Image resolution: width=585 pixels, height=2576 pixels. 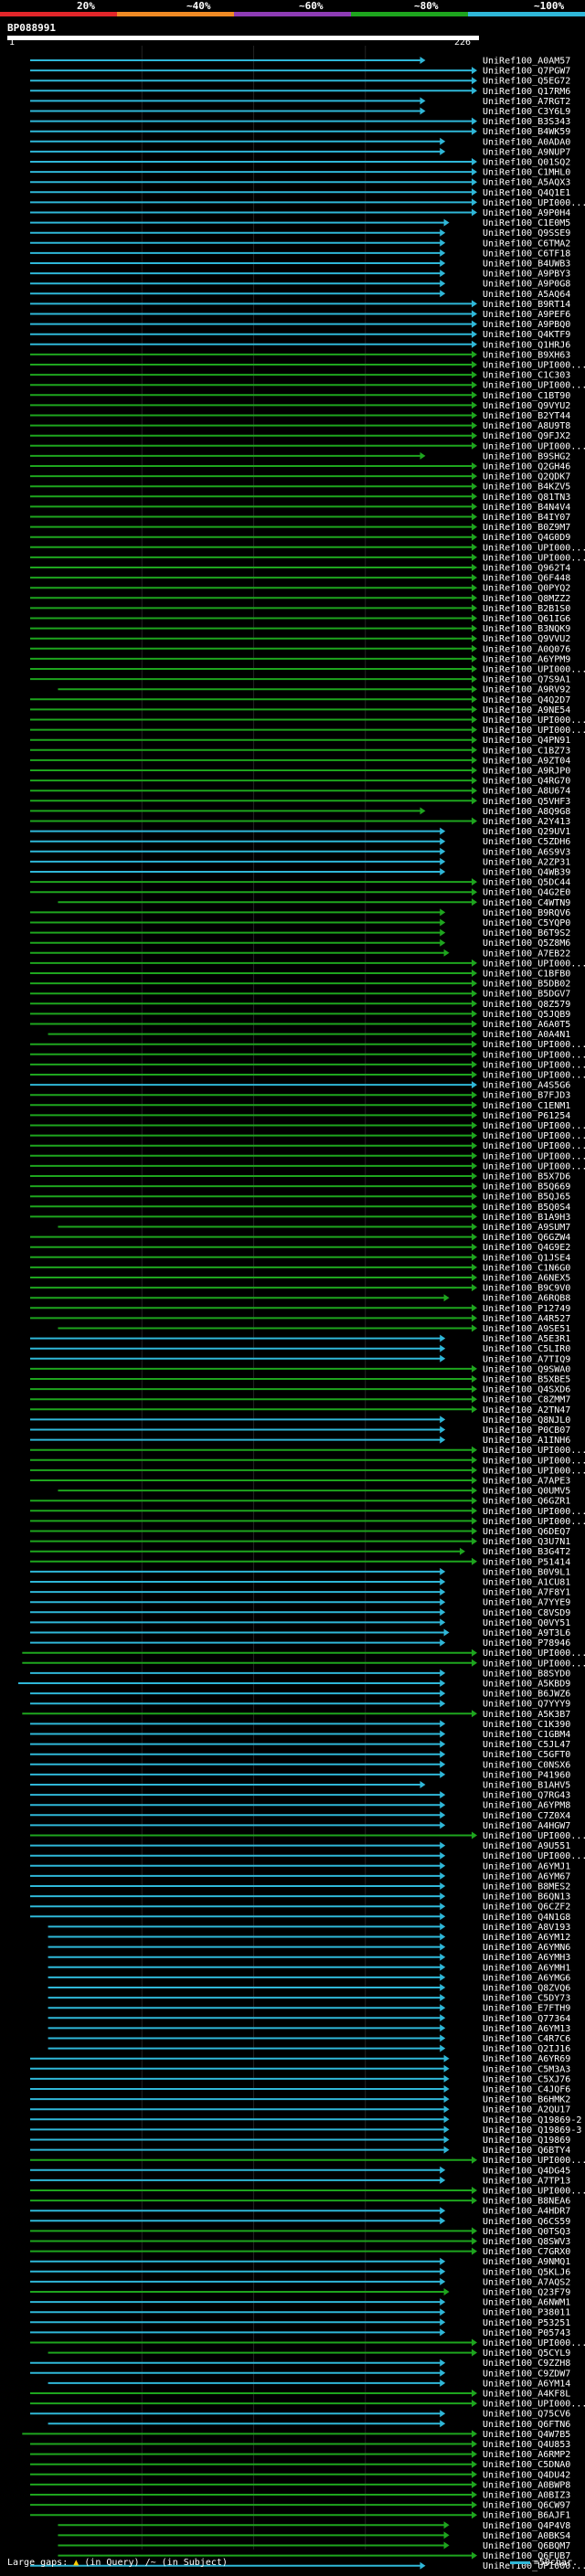 What do you see at coordinates (527, 1238) in the screenshot?
I see `hit-label: UniRef100_Q6GZW4` at bounding box center [527, 1238].